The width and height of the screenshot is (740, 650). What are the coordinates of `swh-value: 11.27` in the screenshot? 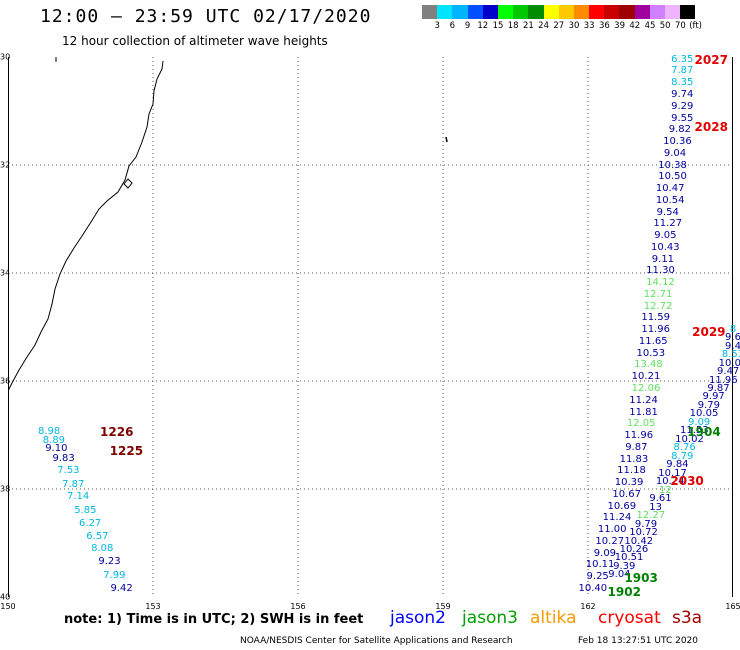 It's located at (668, 224).